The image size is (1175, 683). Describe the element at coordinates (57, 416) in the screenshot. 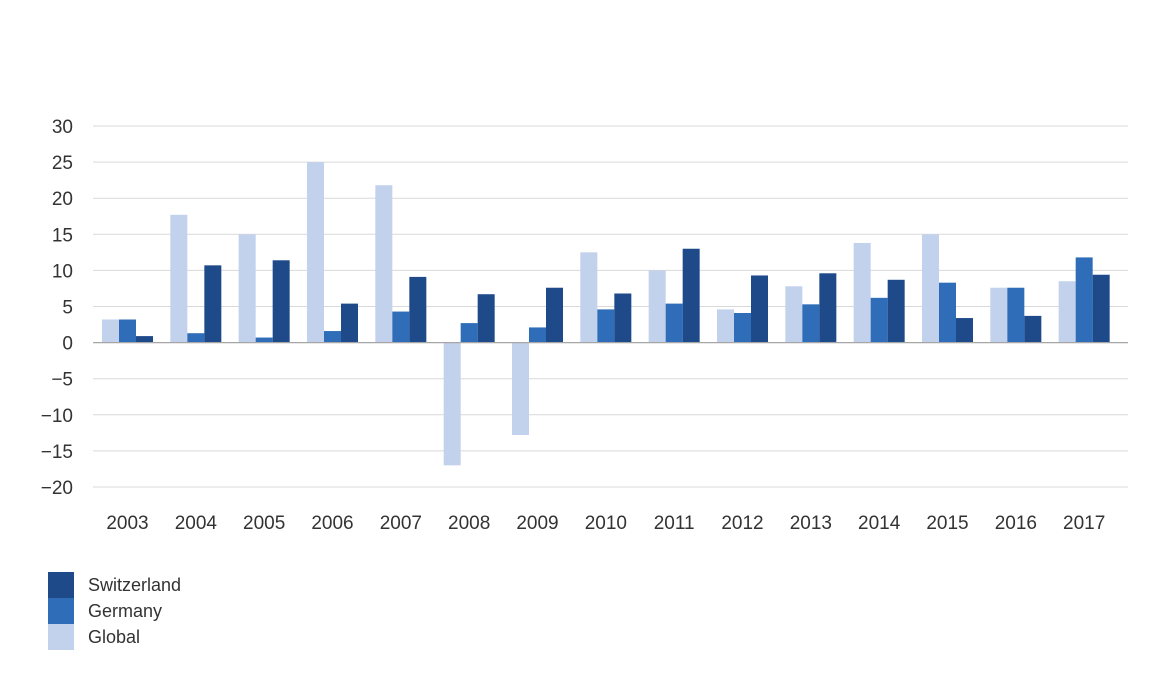

I see `y-tick-label: −10` at that location.